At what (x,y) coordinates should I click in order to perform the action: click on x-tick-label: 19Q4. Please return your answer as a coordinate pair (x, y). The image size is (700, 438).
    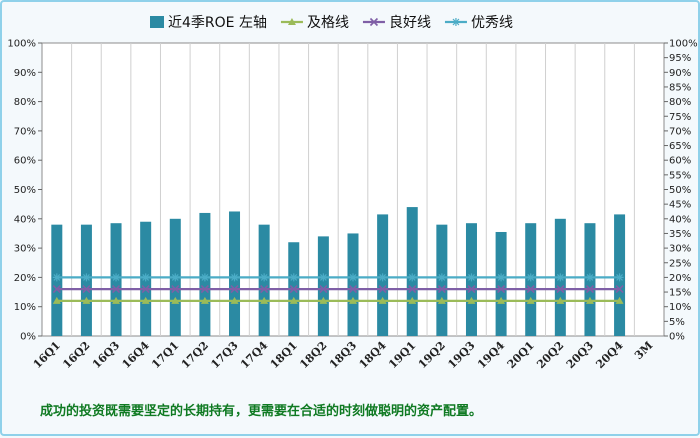
    Looking at the image, I should click on (491, 355).